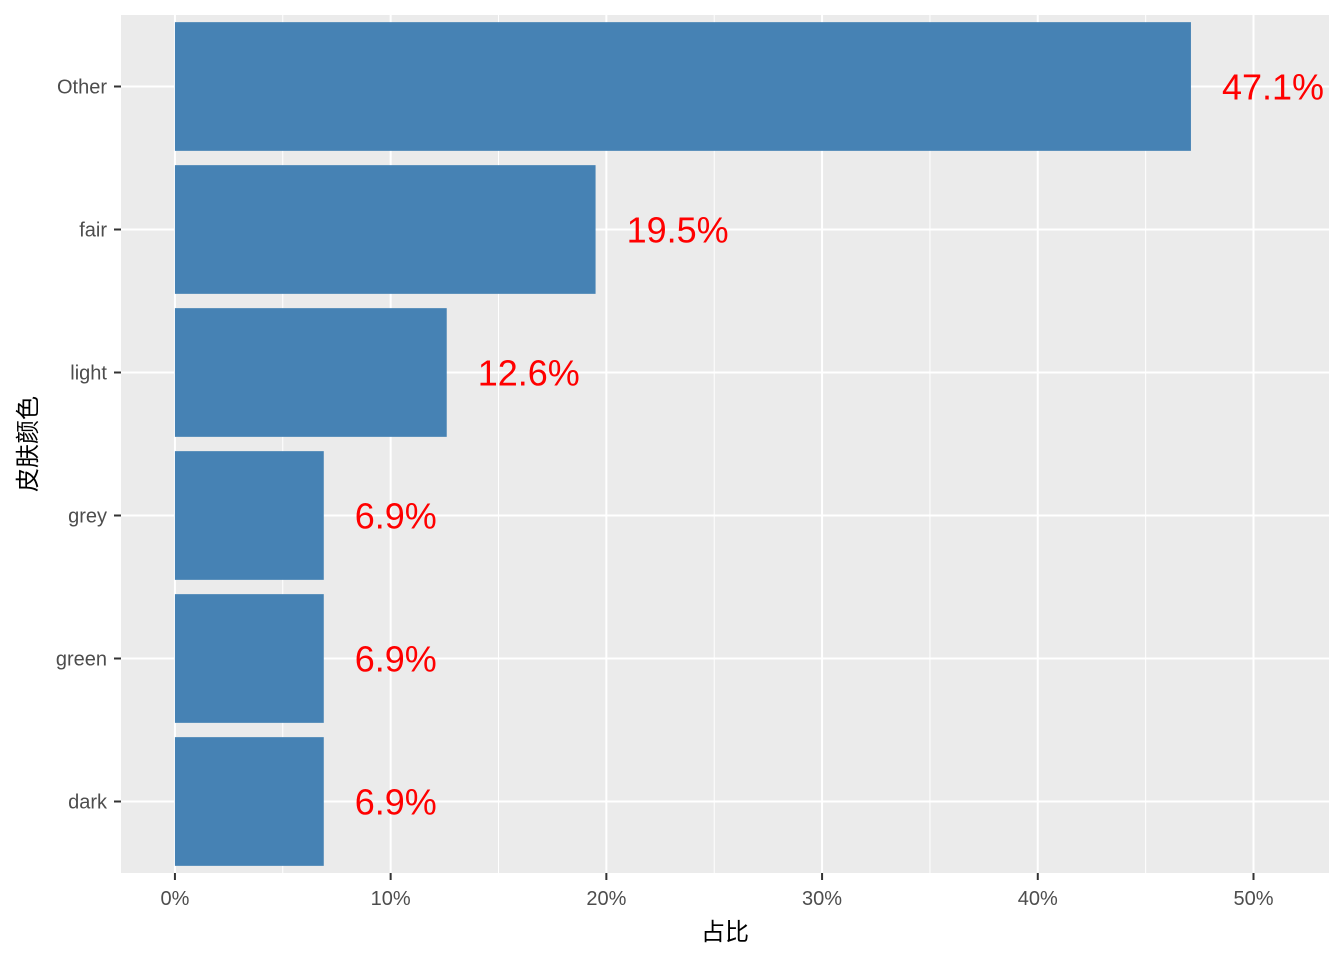 The width and height of the screenshot is (1344, 960). Describe the element at coordinates (88, 803) in the screenshot. I see `y-tick-label: dark` at that location.